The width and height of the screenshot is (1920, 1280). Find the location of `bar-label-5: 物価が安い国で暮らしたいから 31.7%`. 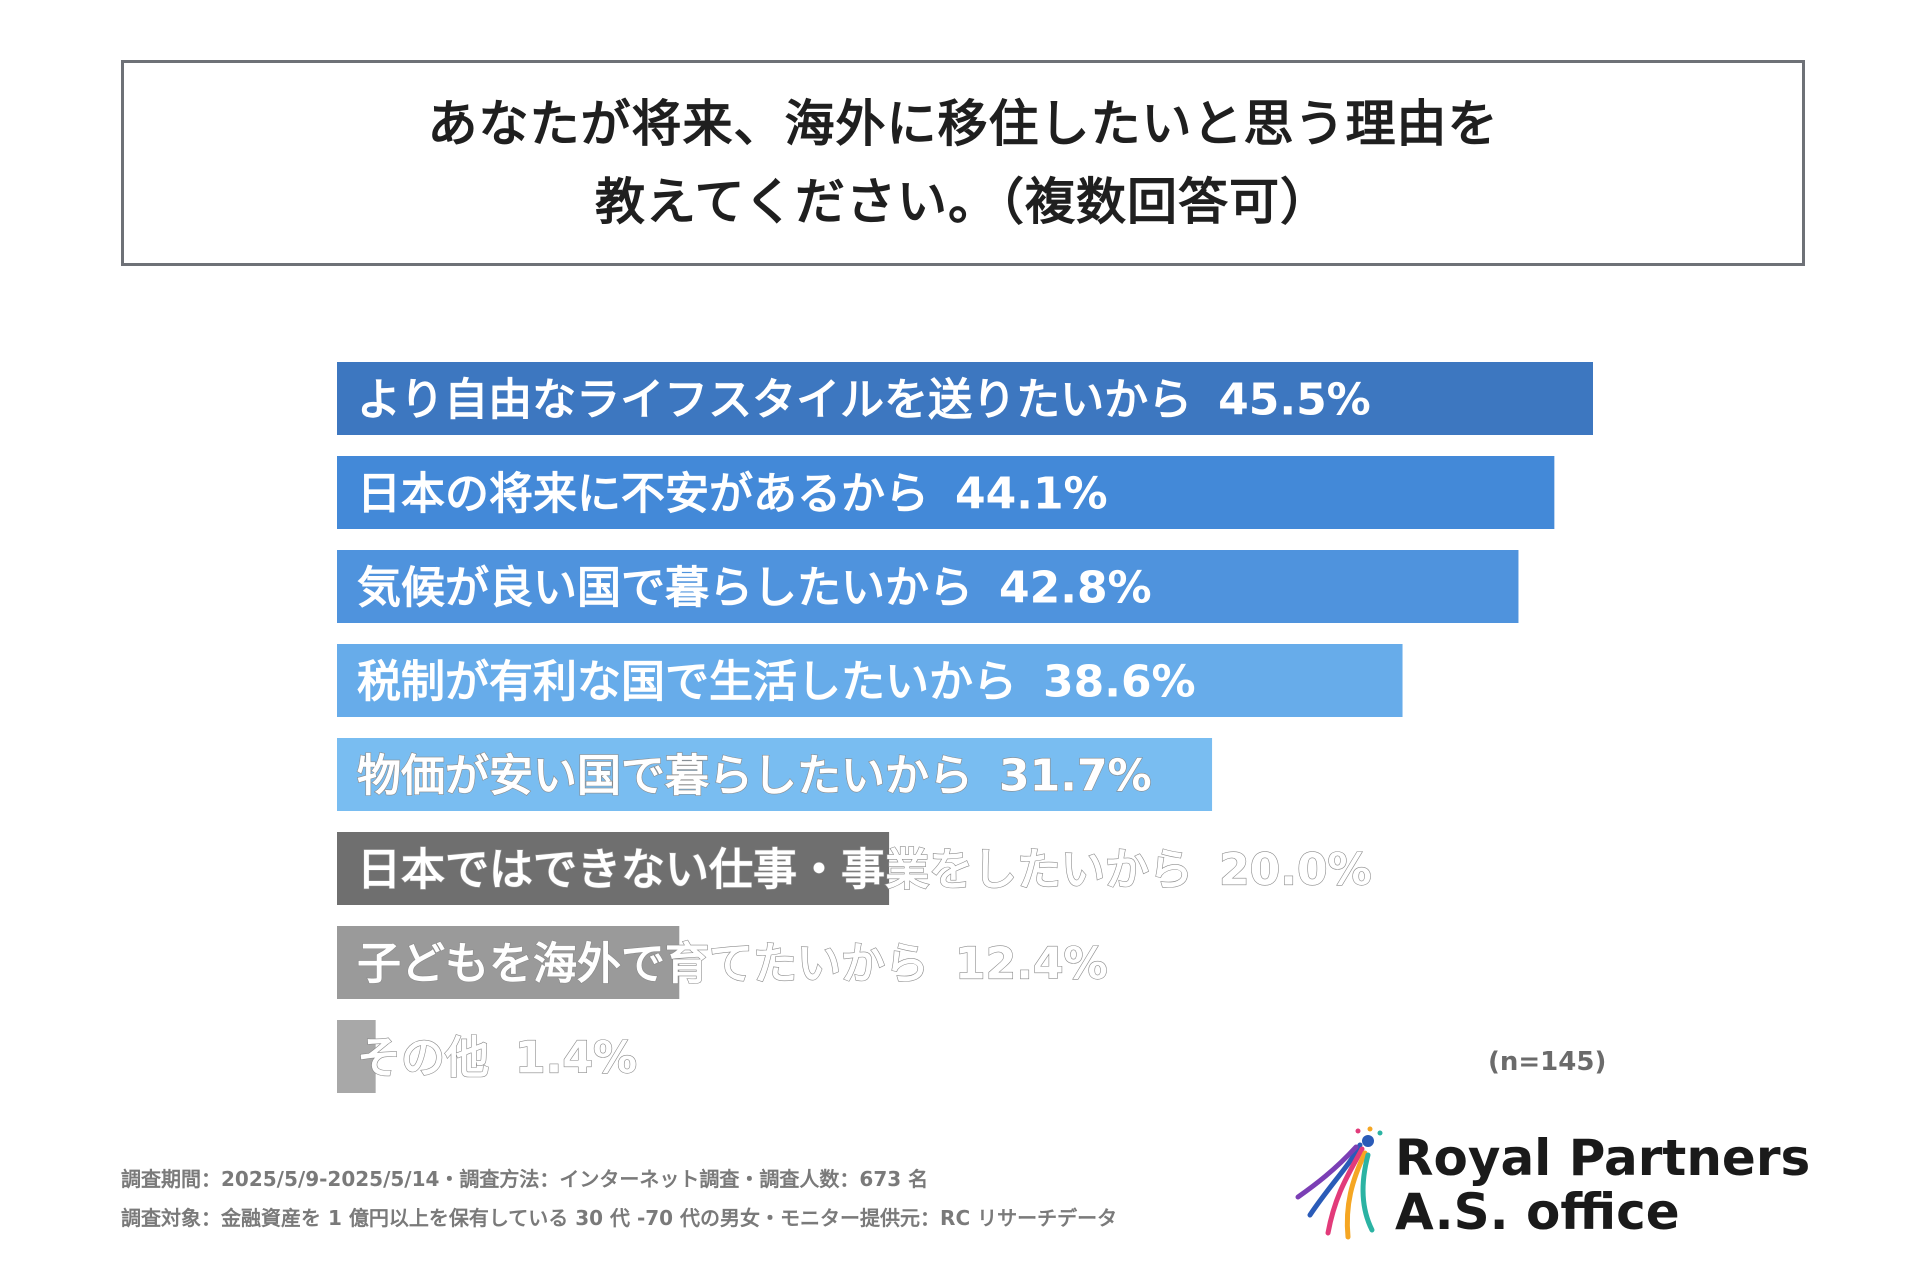

bar-label-5: 物価が安い国で暮らしたいから 31.7% is located at coordinates (754, 776).